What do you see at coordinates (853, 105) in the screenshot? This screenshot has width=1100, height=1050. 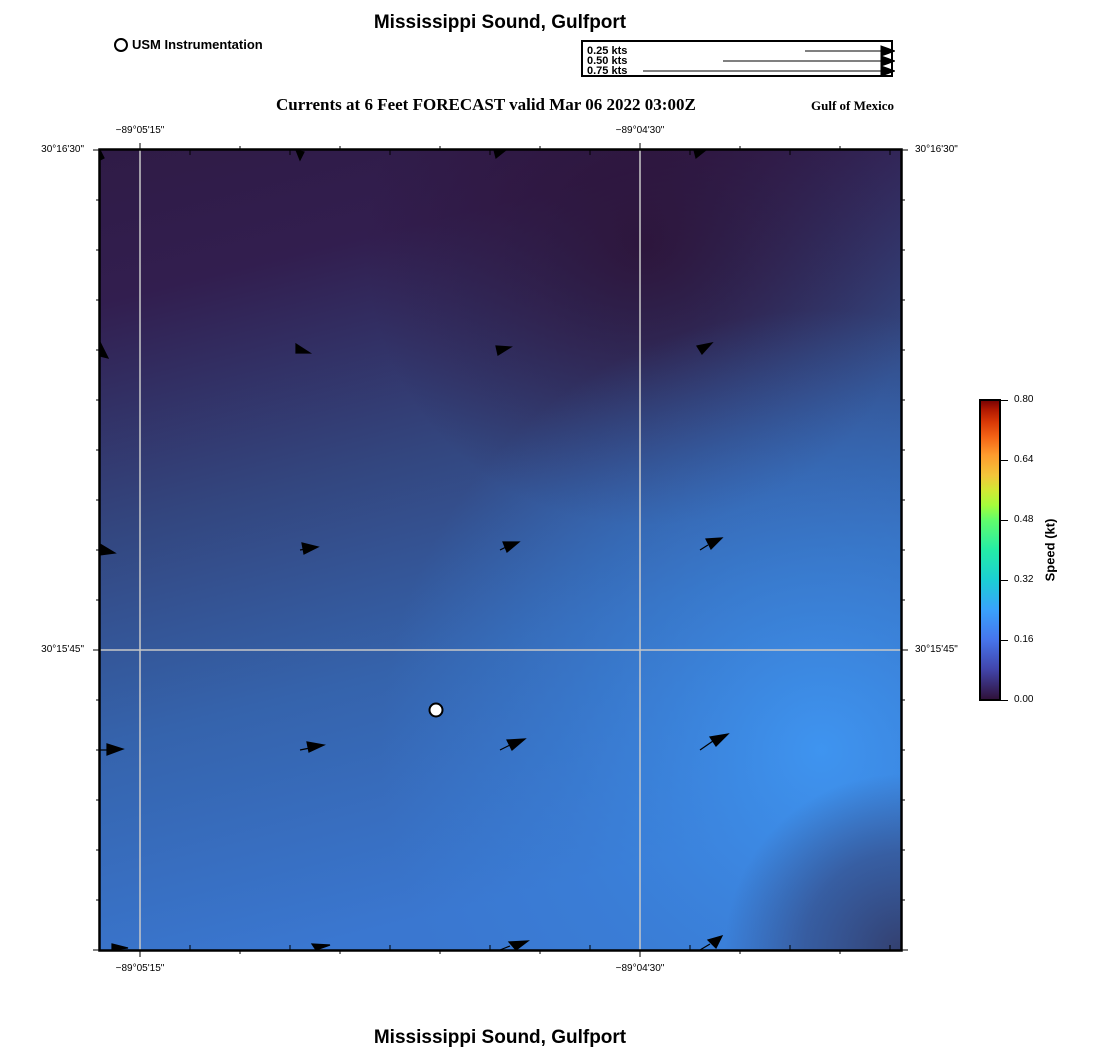 I see `region-label: Gulf of Mexico` at bounding box center [853, 105].